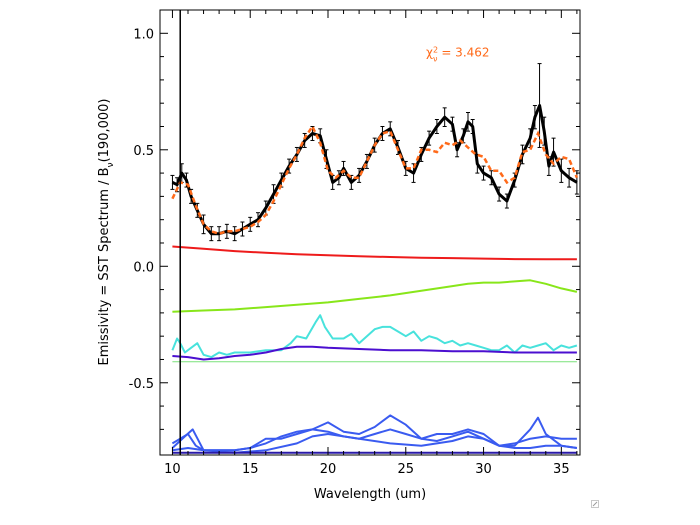  I want to click on y-tick-label: 0.0, so click(143, 267).